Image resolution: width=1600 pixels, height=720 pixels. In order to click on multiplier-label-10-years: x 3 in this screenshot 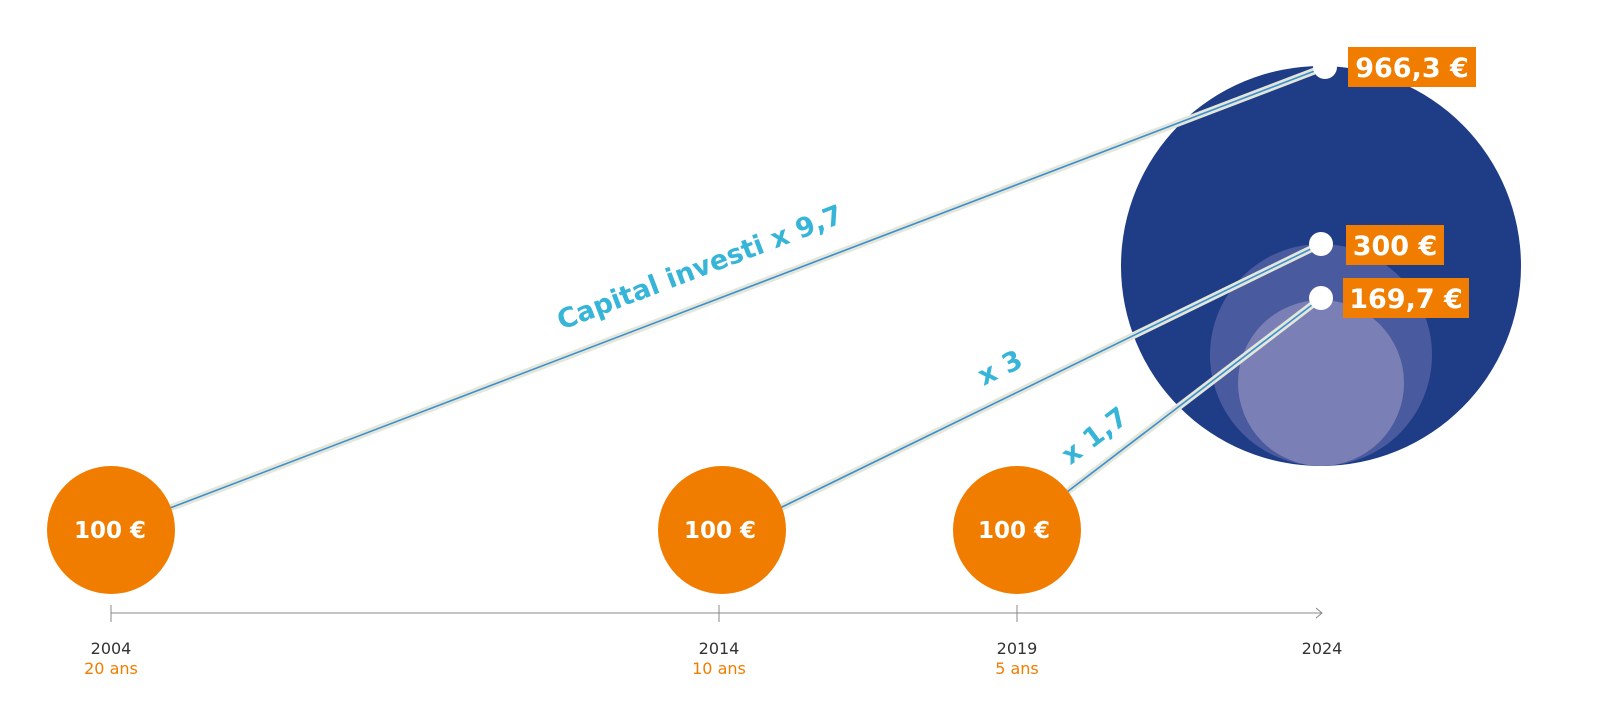, I will do `click(1000, 368)`.